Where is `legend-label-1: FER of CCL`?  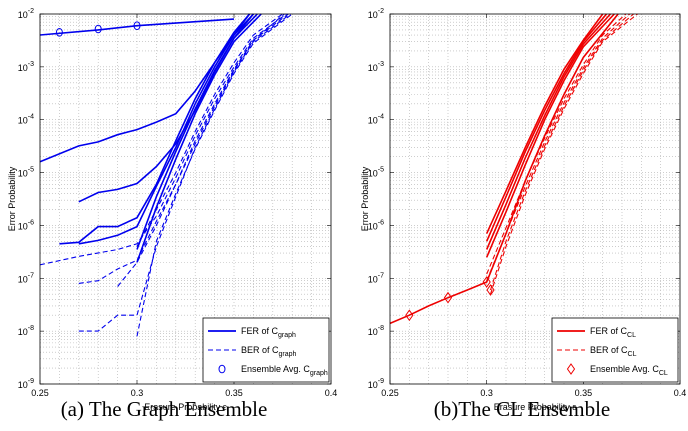
legend-label-1: FER of CCL is located at coordinates (613, 332).